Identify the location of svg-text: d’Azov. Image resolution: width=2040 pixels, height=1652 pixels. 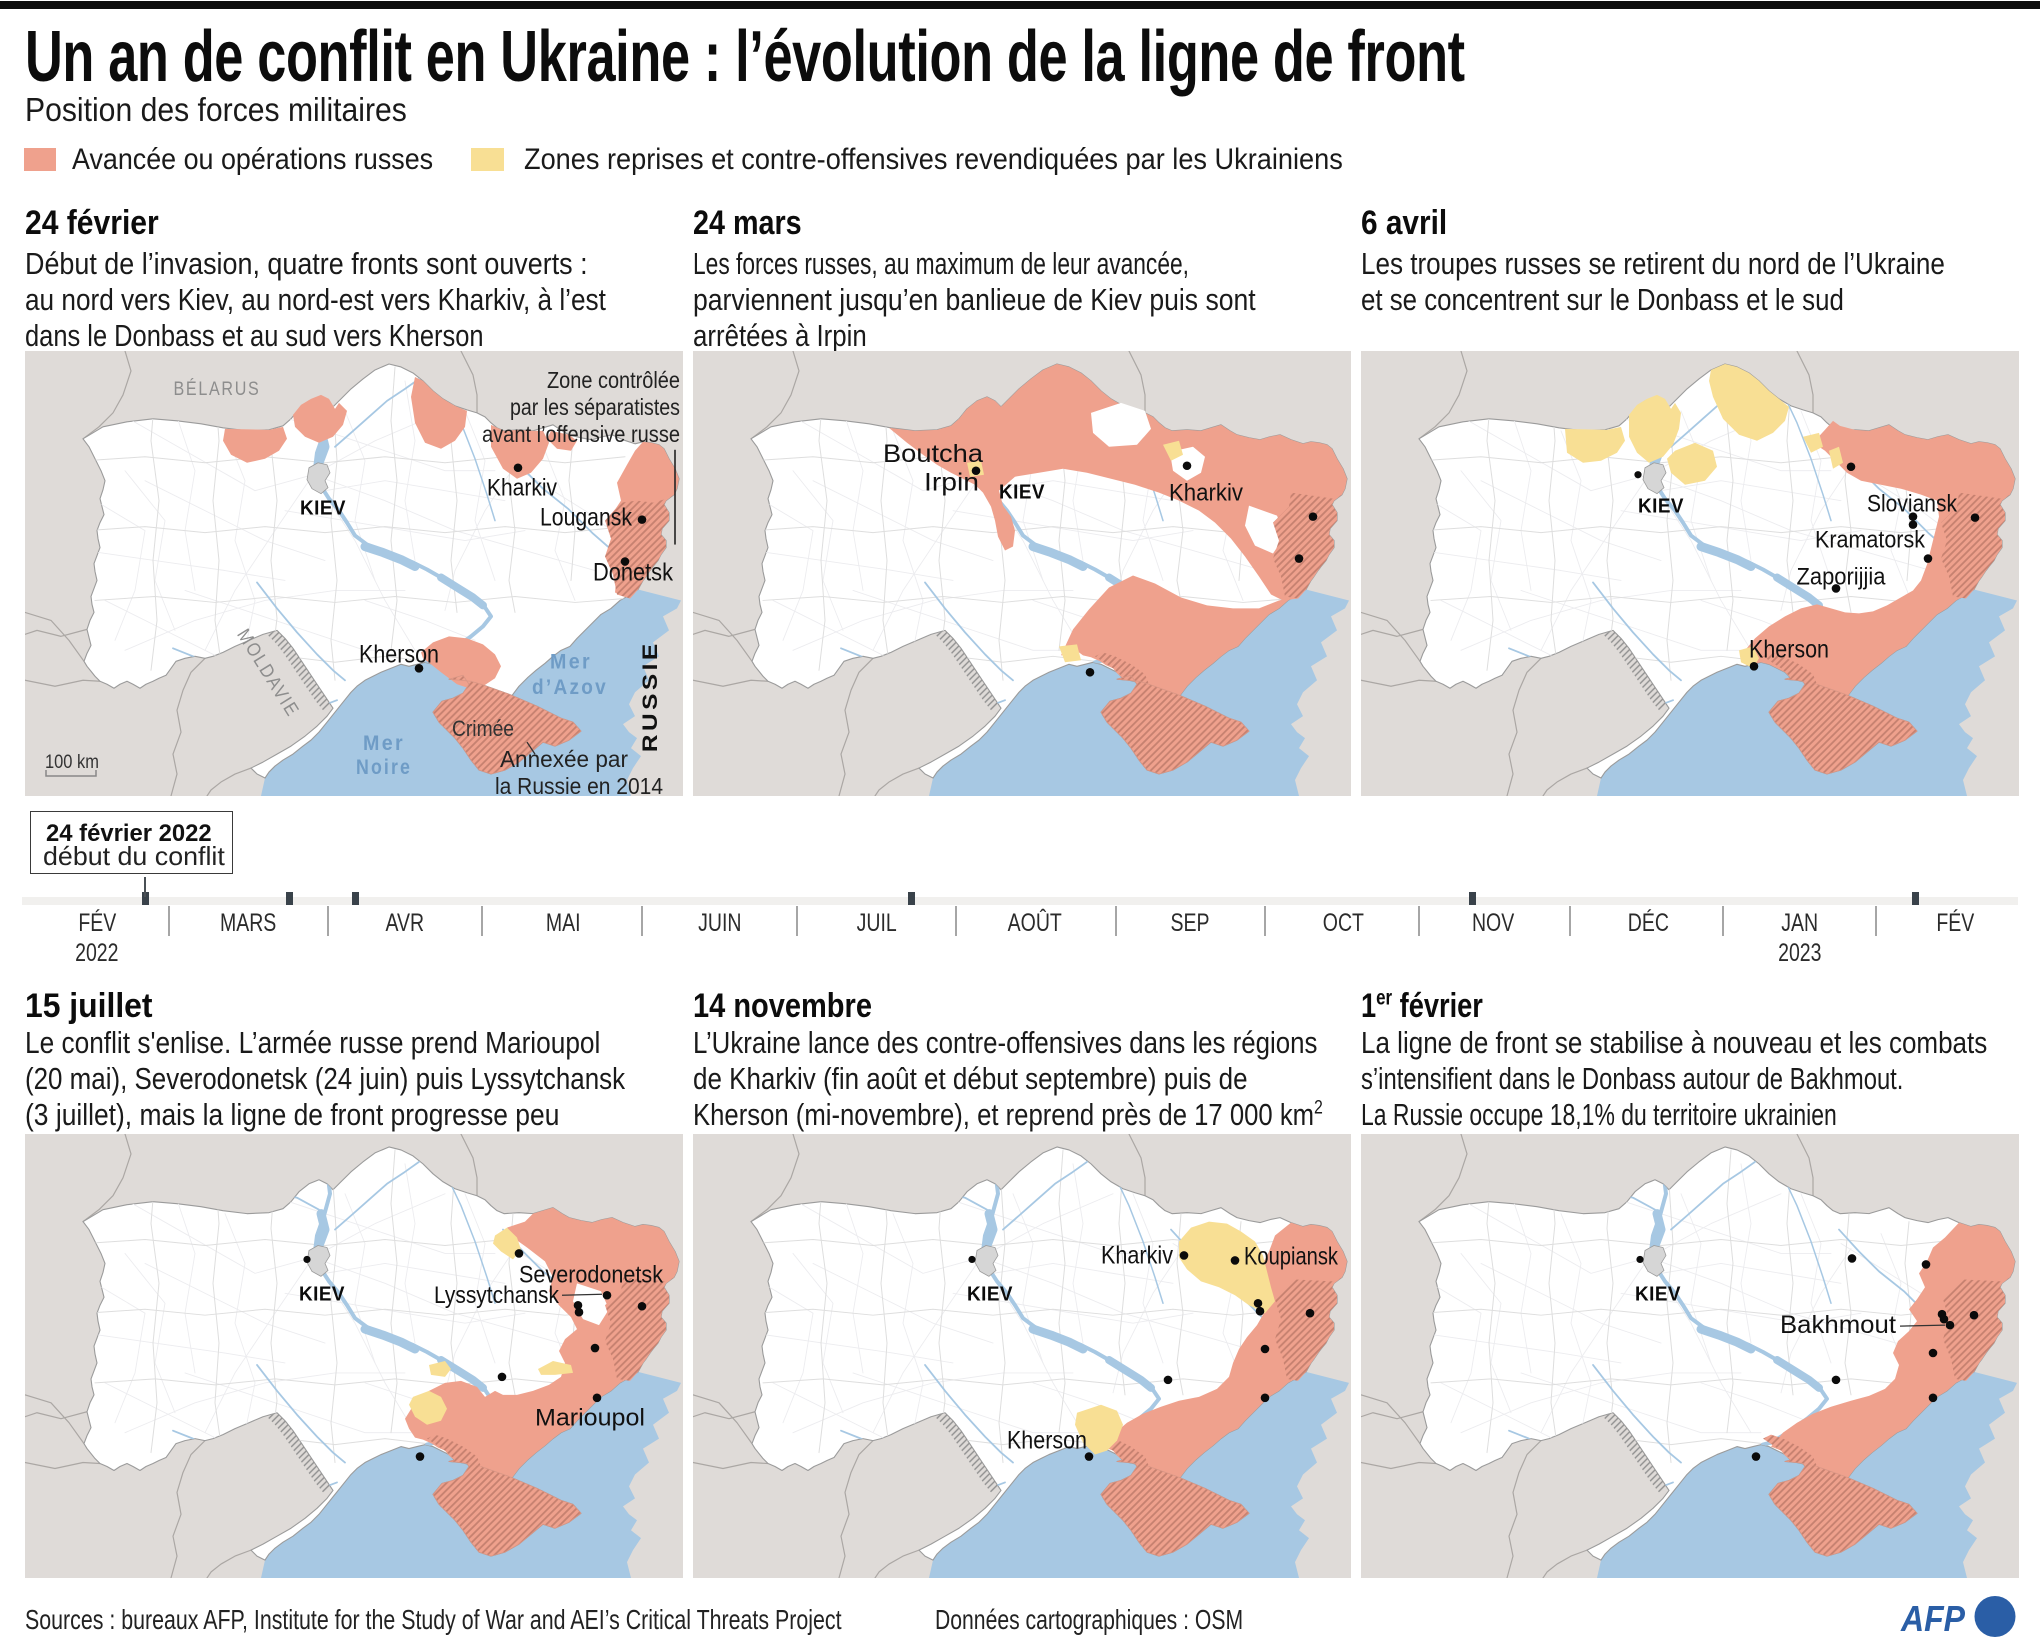
(570, 687).